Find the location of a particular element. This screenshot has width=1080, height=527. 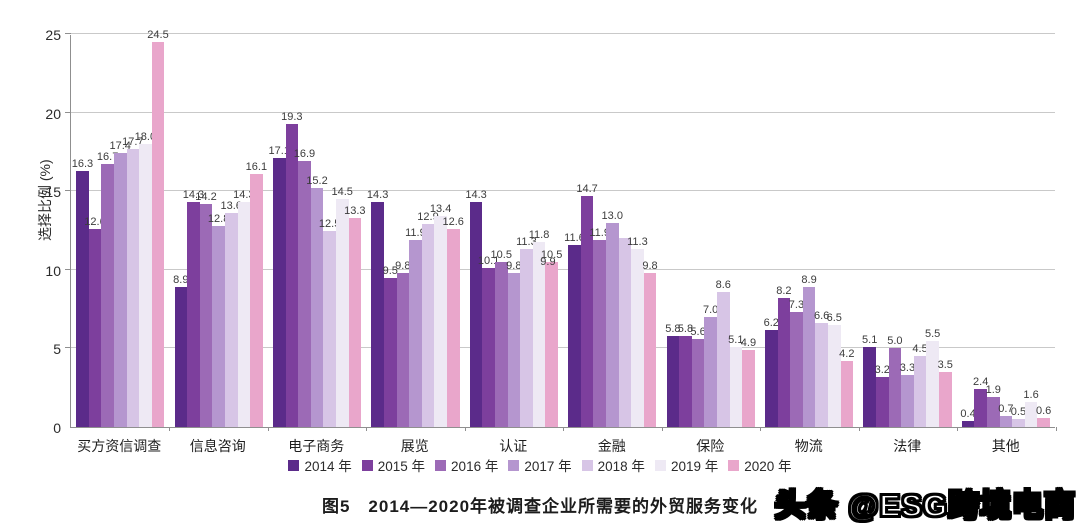

bar: 8.9 is located at coordinates (809, 350).